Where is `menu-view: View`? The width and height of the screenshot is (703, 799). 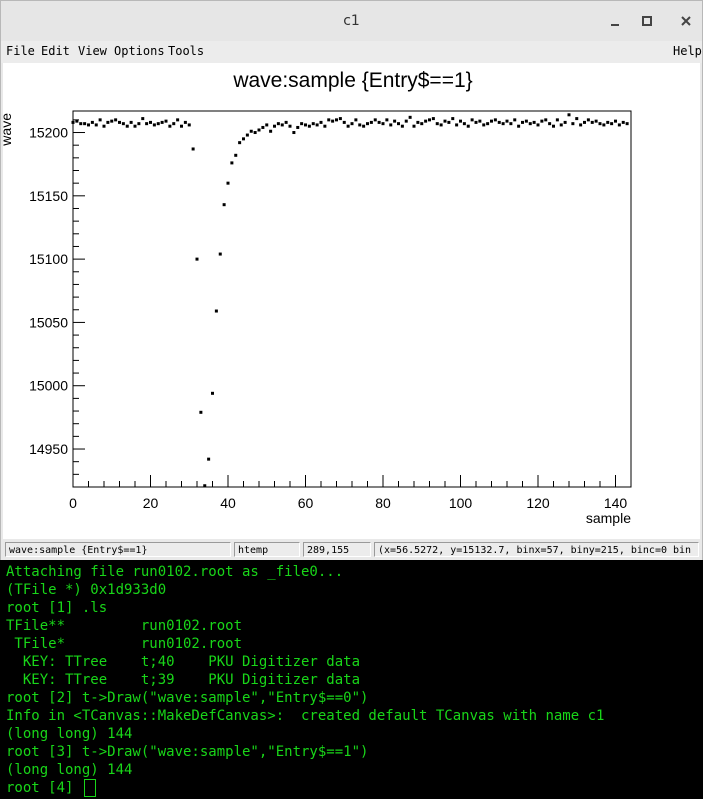 menu-view: View is located at coordinates (92, 51).